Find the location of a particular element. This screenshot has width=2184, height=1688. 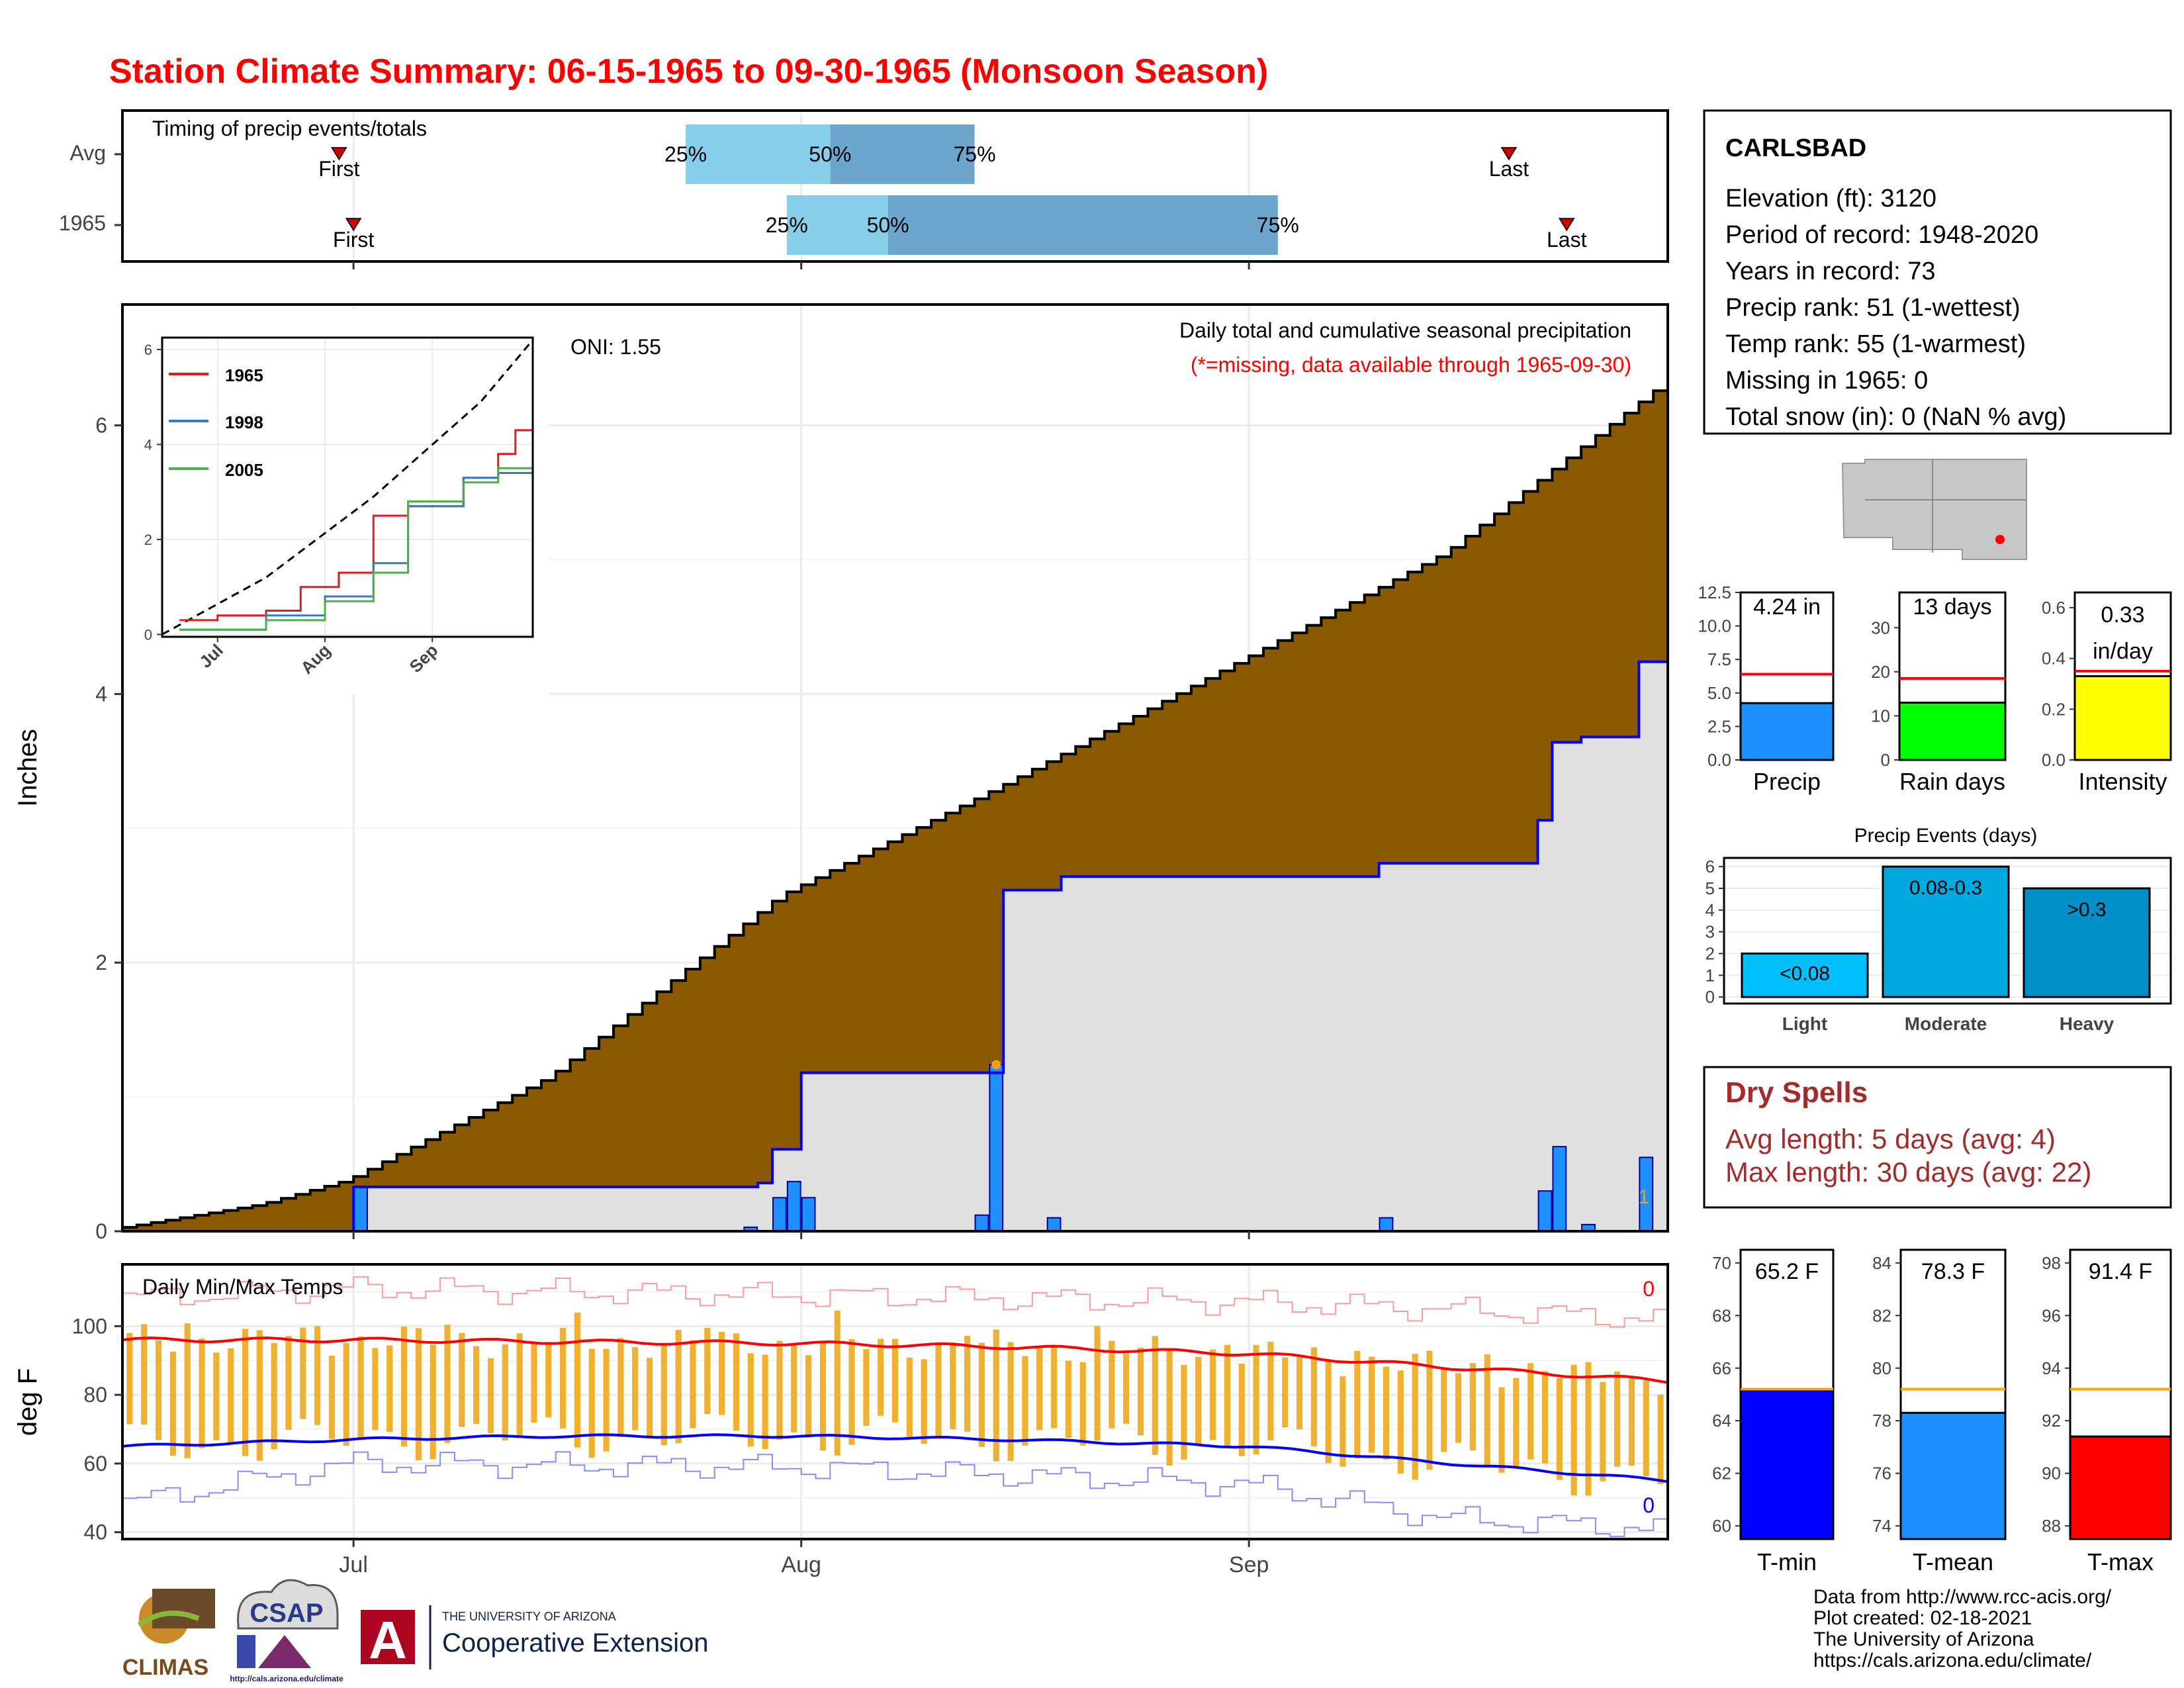

temp-bar-value is located at coordinates (1953, 1475).